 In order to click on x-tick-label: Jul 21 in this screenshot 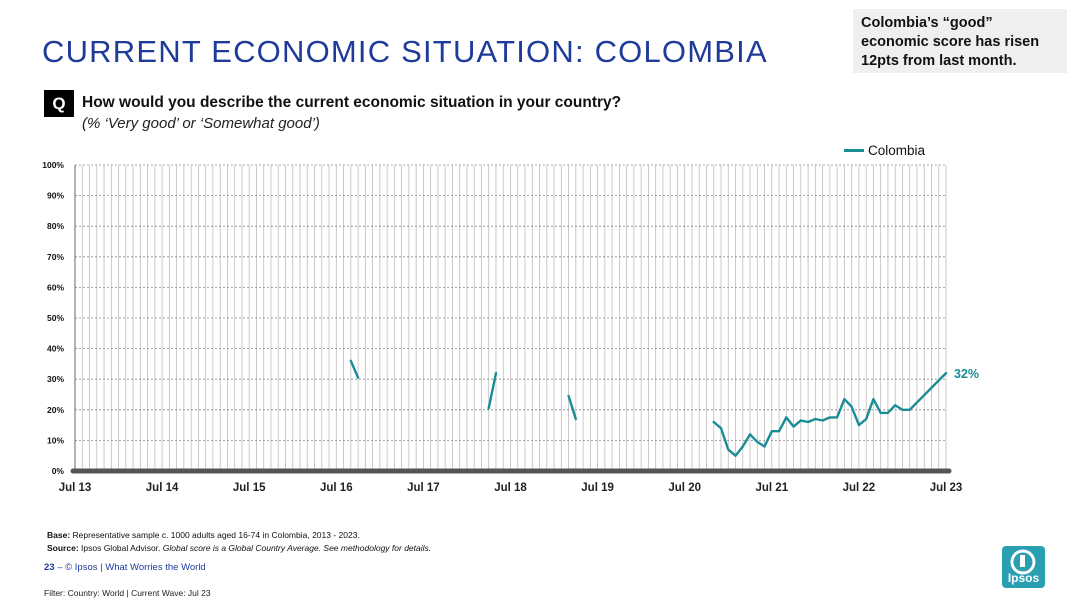, I will do `click(771, 488)`.